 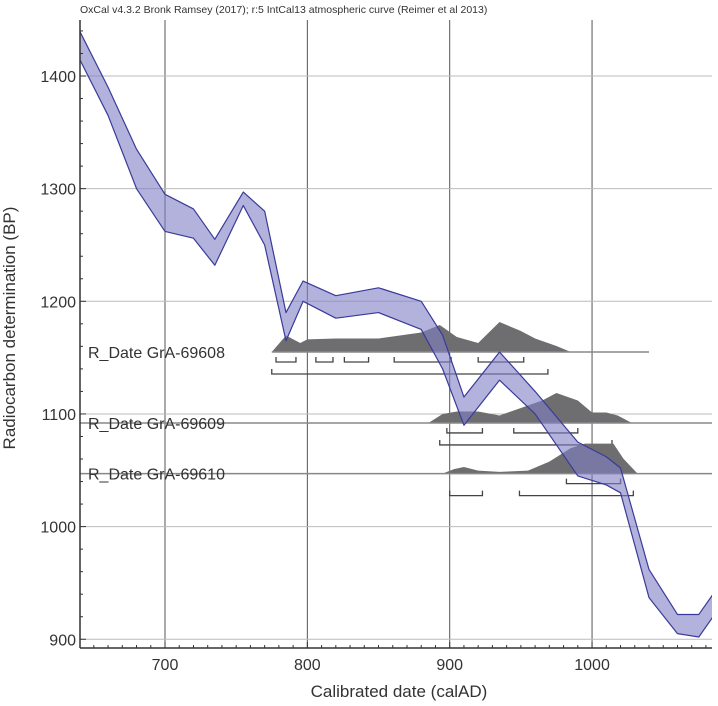 What do you see at coordinates (156, 475) in the screenshot?
I see `date-label: R_Date GrA-69610` at bounding box center [156, 475].